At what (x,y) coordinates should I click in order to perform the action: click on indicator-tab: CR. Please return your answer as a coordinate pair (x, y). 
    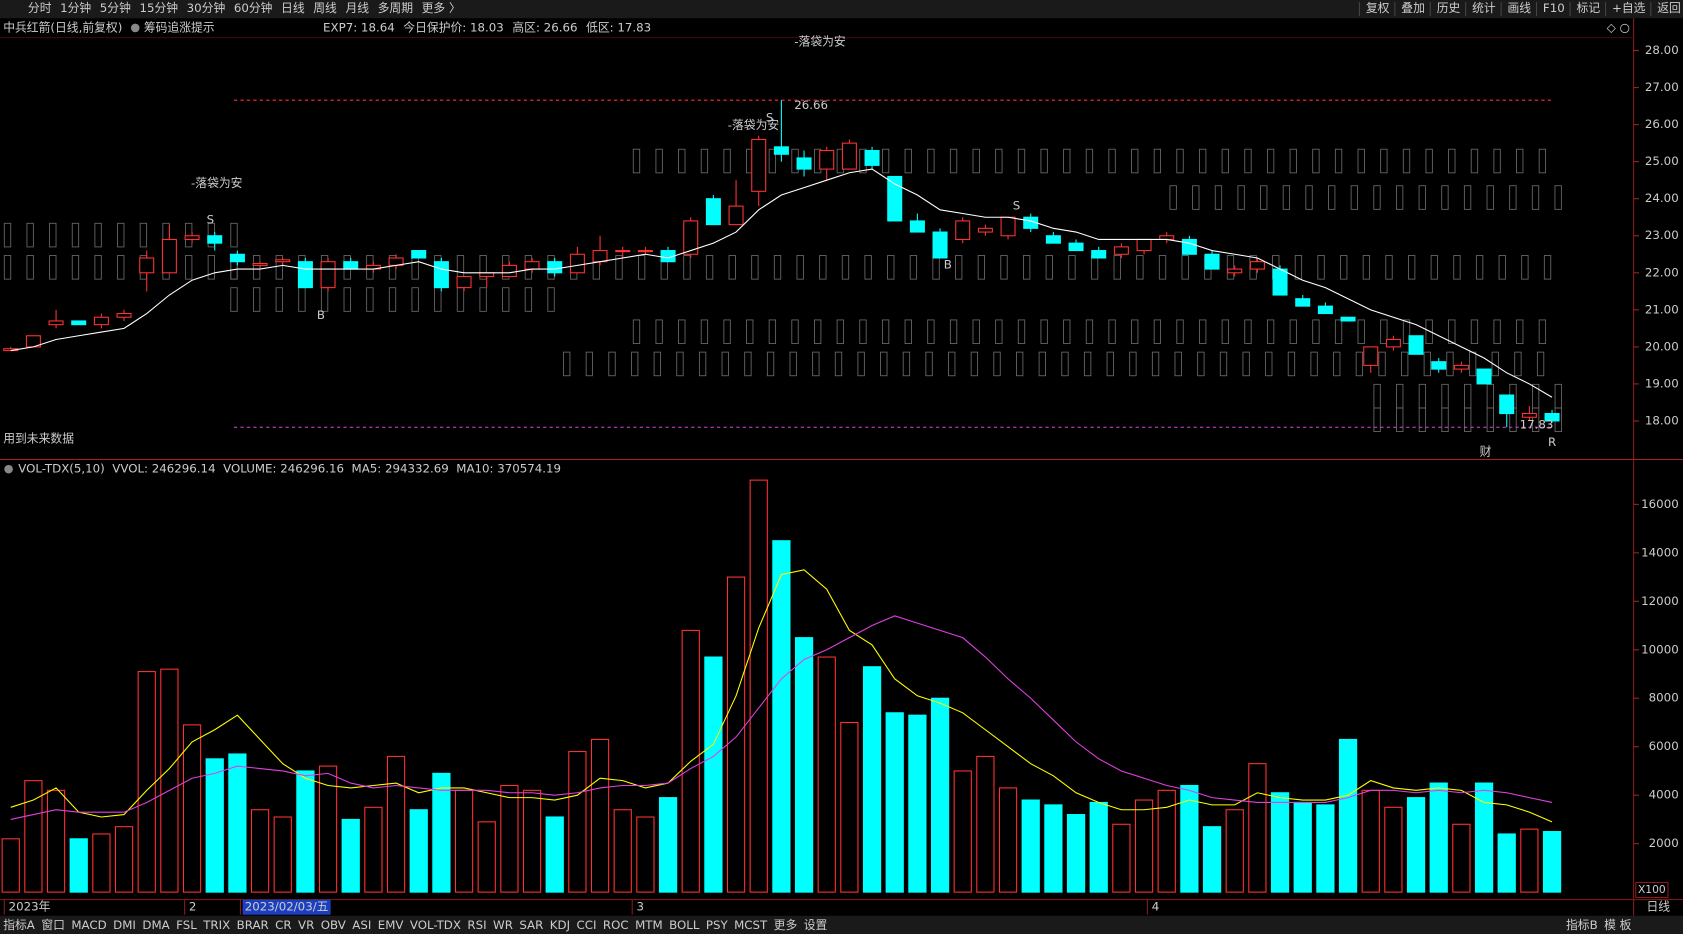
    Looking at the image, I should click on (283, 925).